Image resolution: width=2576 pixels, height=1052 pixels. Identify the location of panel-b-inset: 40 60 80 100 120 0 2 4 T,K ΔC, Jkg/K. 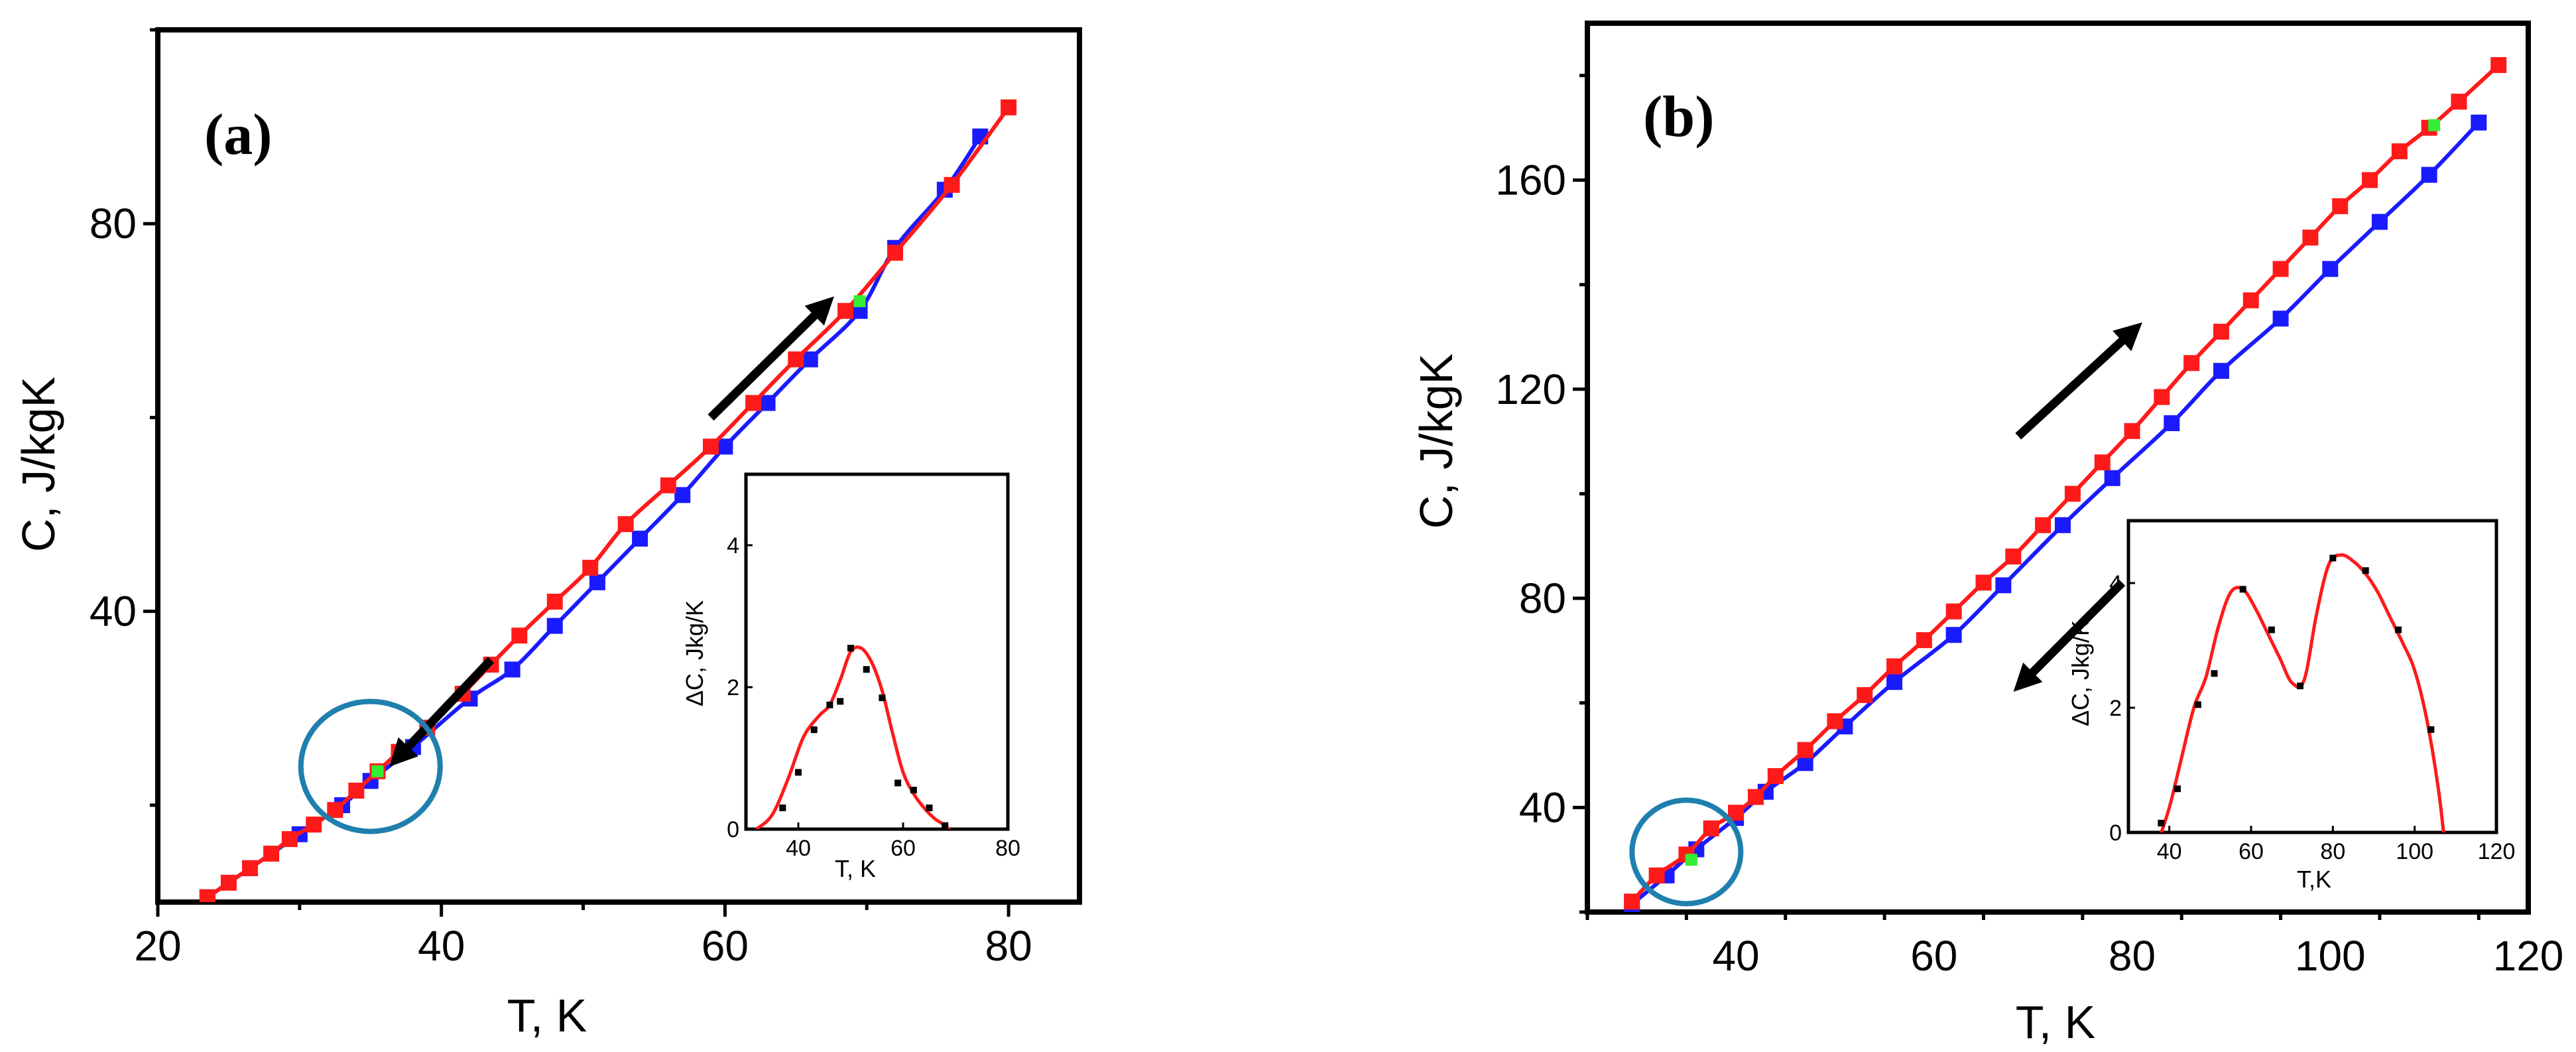
(2291, 706).